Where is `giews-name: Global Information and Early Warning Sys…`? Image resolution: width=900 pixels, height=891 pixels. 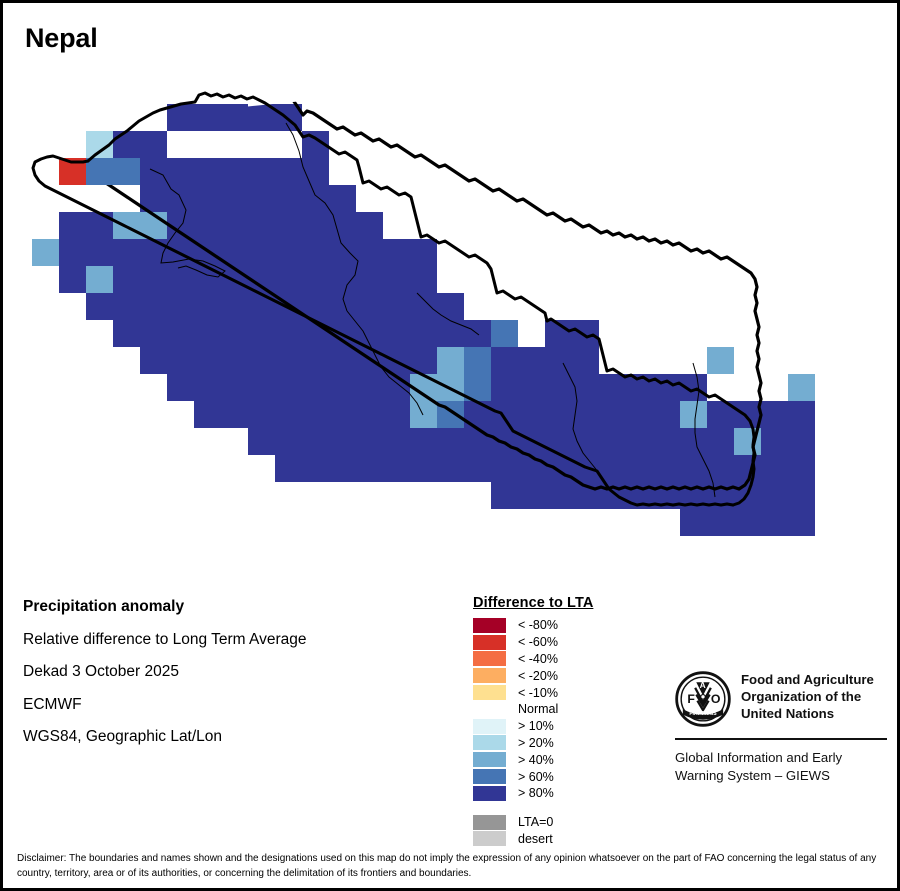
giews-name: Global Information and Early Warning Sys… is located at coordinates (781, 766).